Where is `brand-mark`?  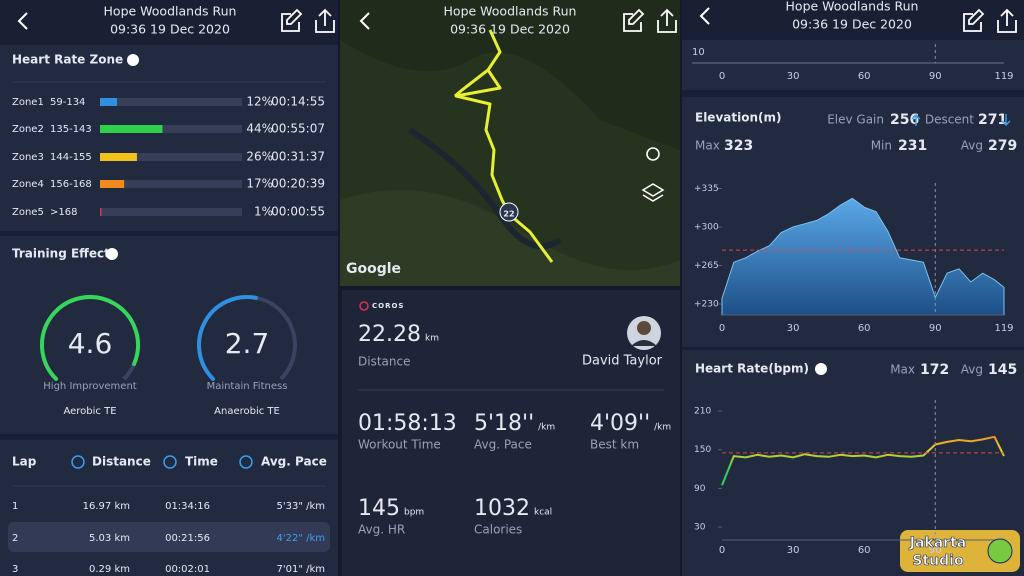
brand-mark is located at coordinates (364, 306).